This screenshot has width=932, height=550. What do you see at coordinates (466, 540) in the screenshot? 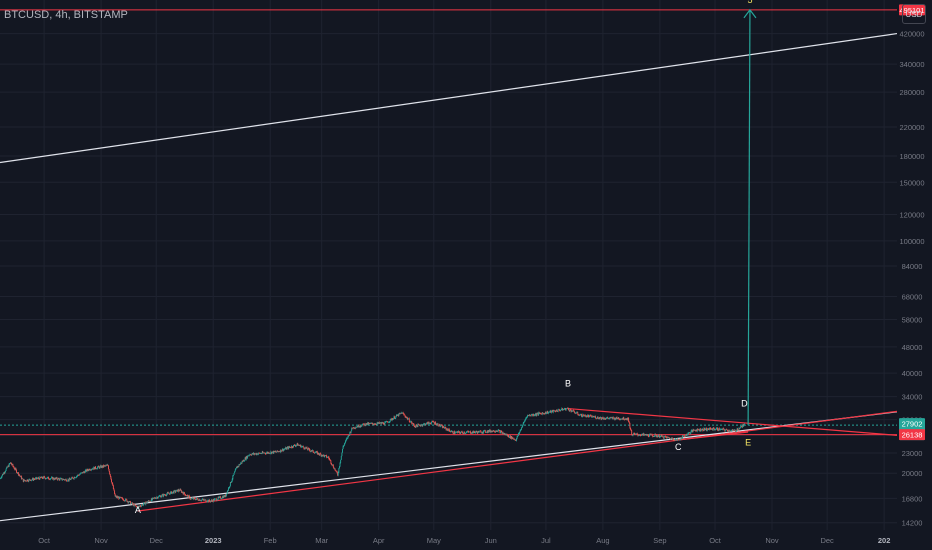
I see `time-axis` at bounding box center [466, 540].